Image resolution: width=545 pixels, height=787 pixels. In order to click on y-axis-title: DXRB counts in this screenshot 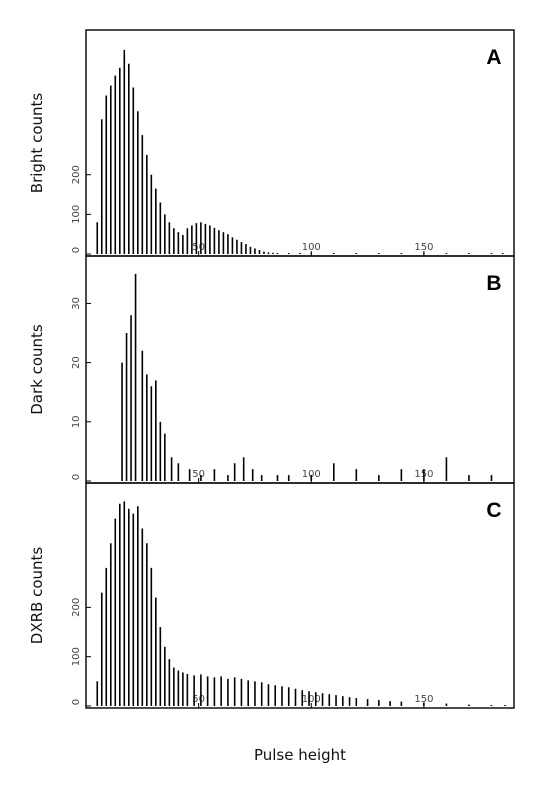, I will do `click(37, 596)`.